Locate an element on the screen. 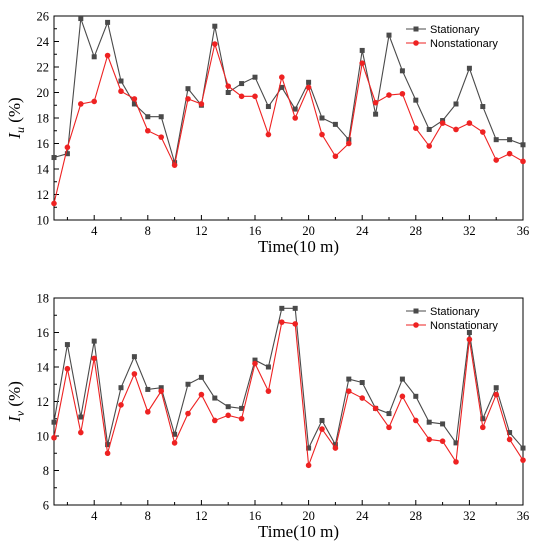 The image size is (537, 550). x-tick-label: 16 is located at coordinates (255, 231).